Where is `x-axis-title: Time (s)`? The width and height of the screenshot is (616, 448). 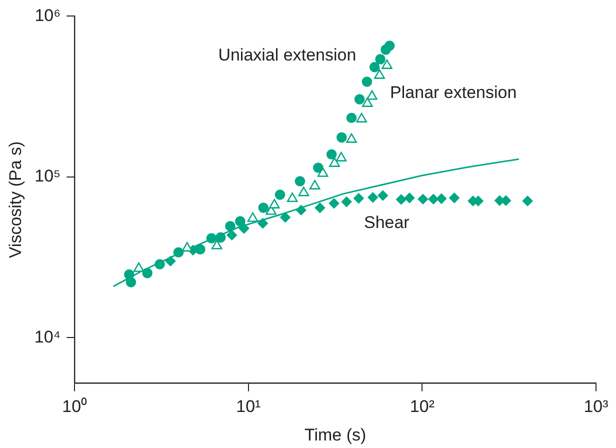
x-axis-title: Time (s) is located at coordinates (335, 434).